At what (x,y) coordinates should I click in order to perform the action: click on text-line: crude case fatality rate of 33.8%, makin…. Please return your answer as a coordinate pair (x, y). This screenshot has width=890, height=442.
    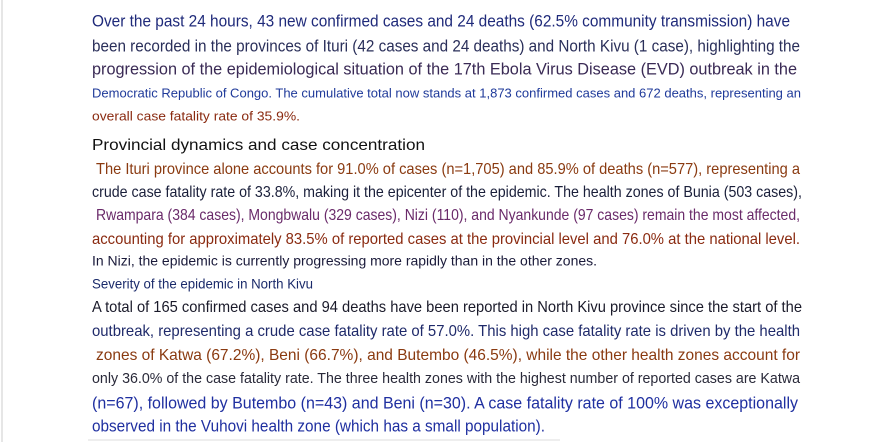
    Looking at the image, I should click on (447, 192).